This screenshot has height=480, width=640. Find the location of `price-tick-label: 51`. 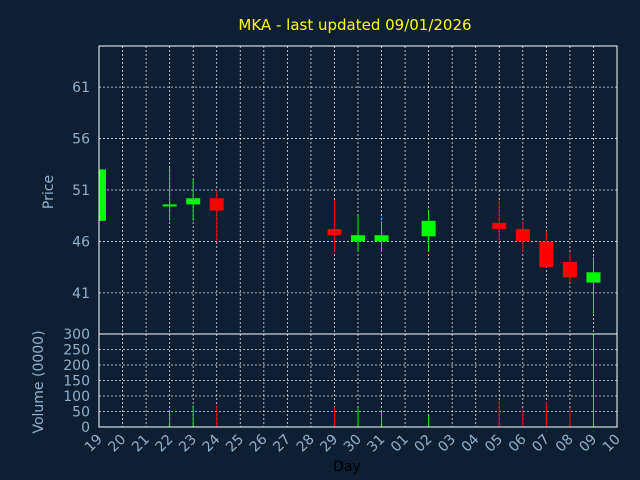

price-tick-label: 51 is located at coordinates (81, 191).